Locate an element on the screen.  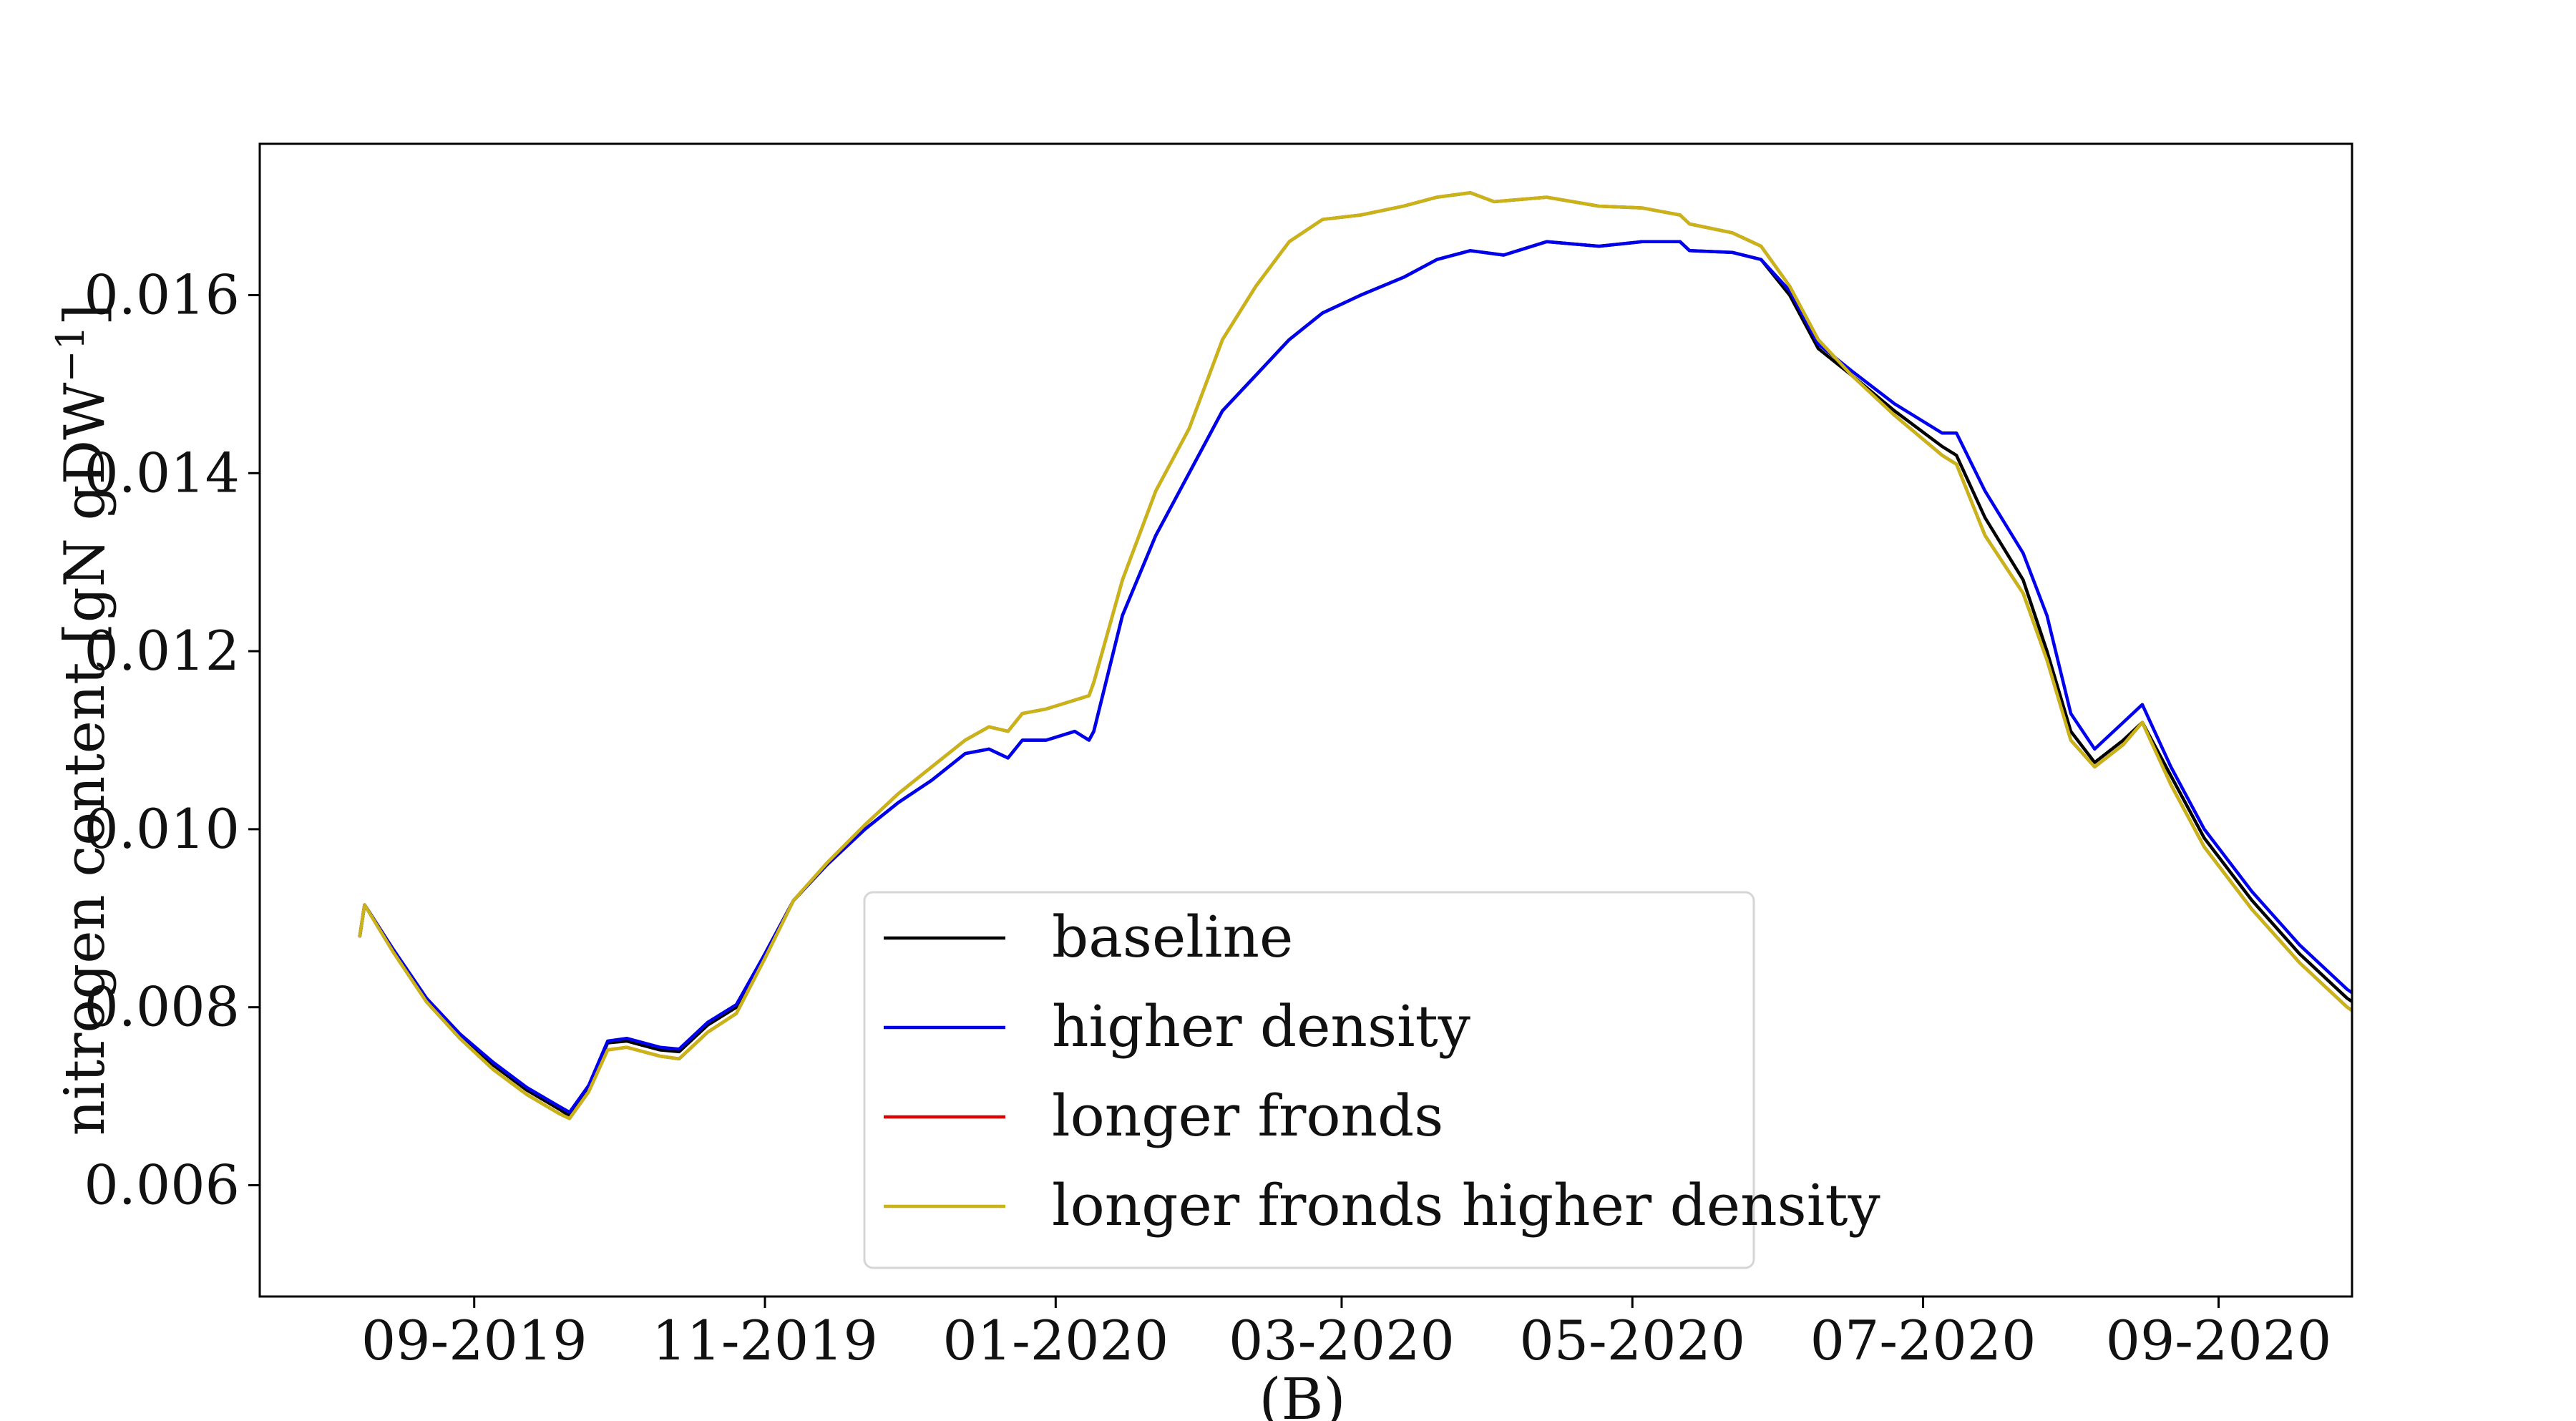
y-tick-label: 0.012 is located at coordinates (162, 651).